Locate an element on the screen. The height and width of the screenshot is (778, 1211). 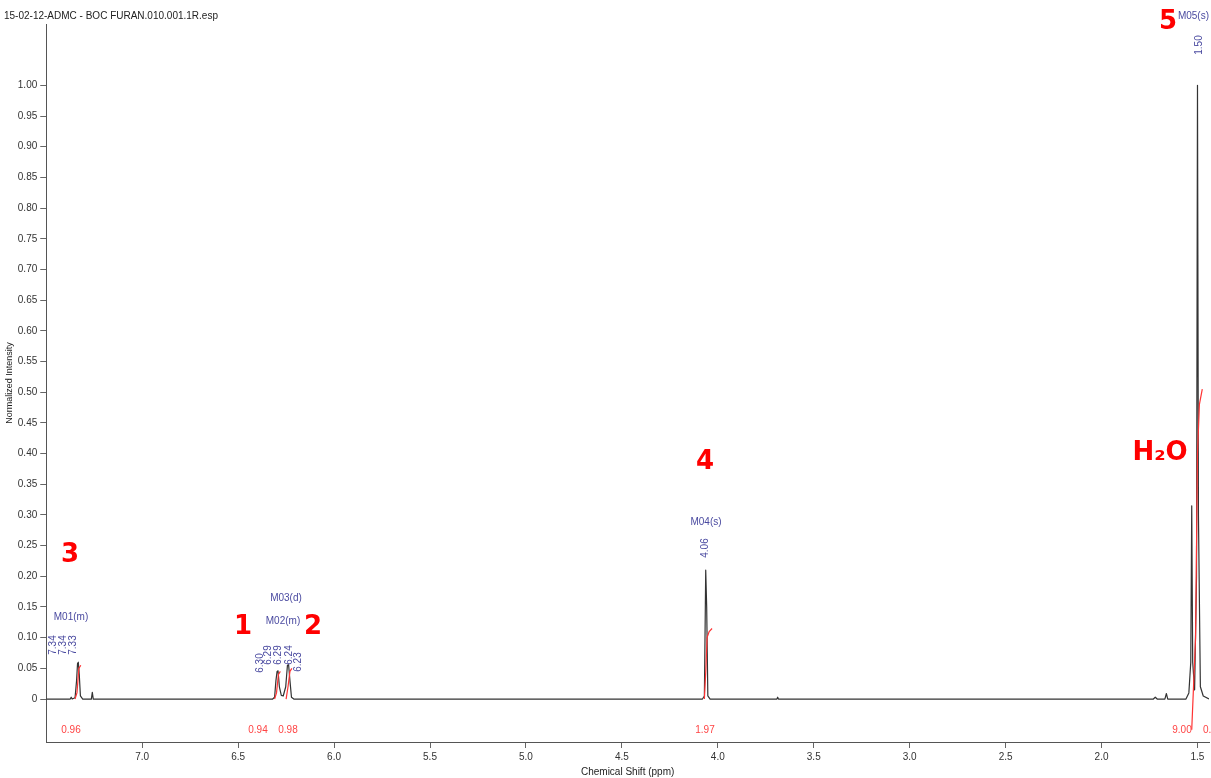
annotation: M02(m) is located at coordinates (283, 620).